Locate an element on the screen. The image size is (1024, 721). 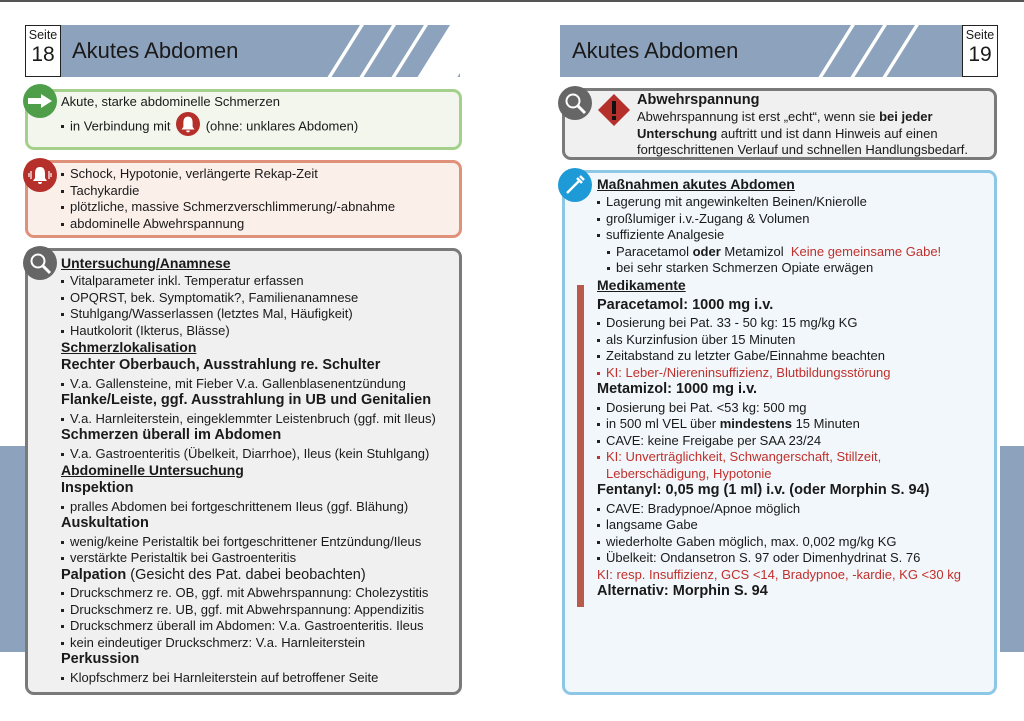
list-item: großlumiger i.v.-Zugang & Volumen is located at coordinates (703, 218).